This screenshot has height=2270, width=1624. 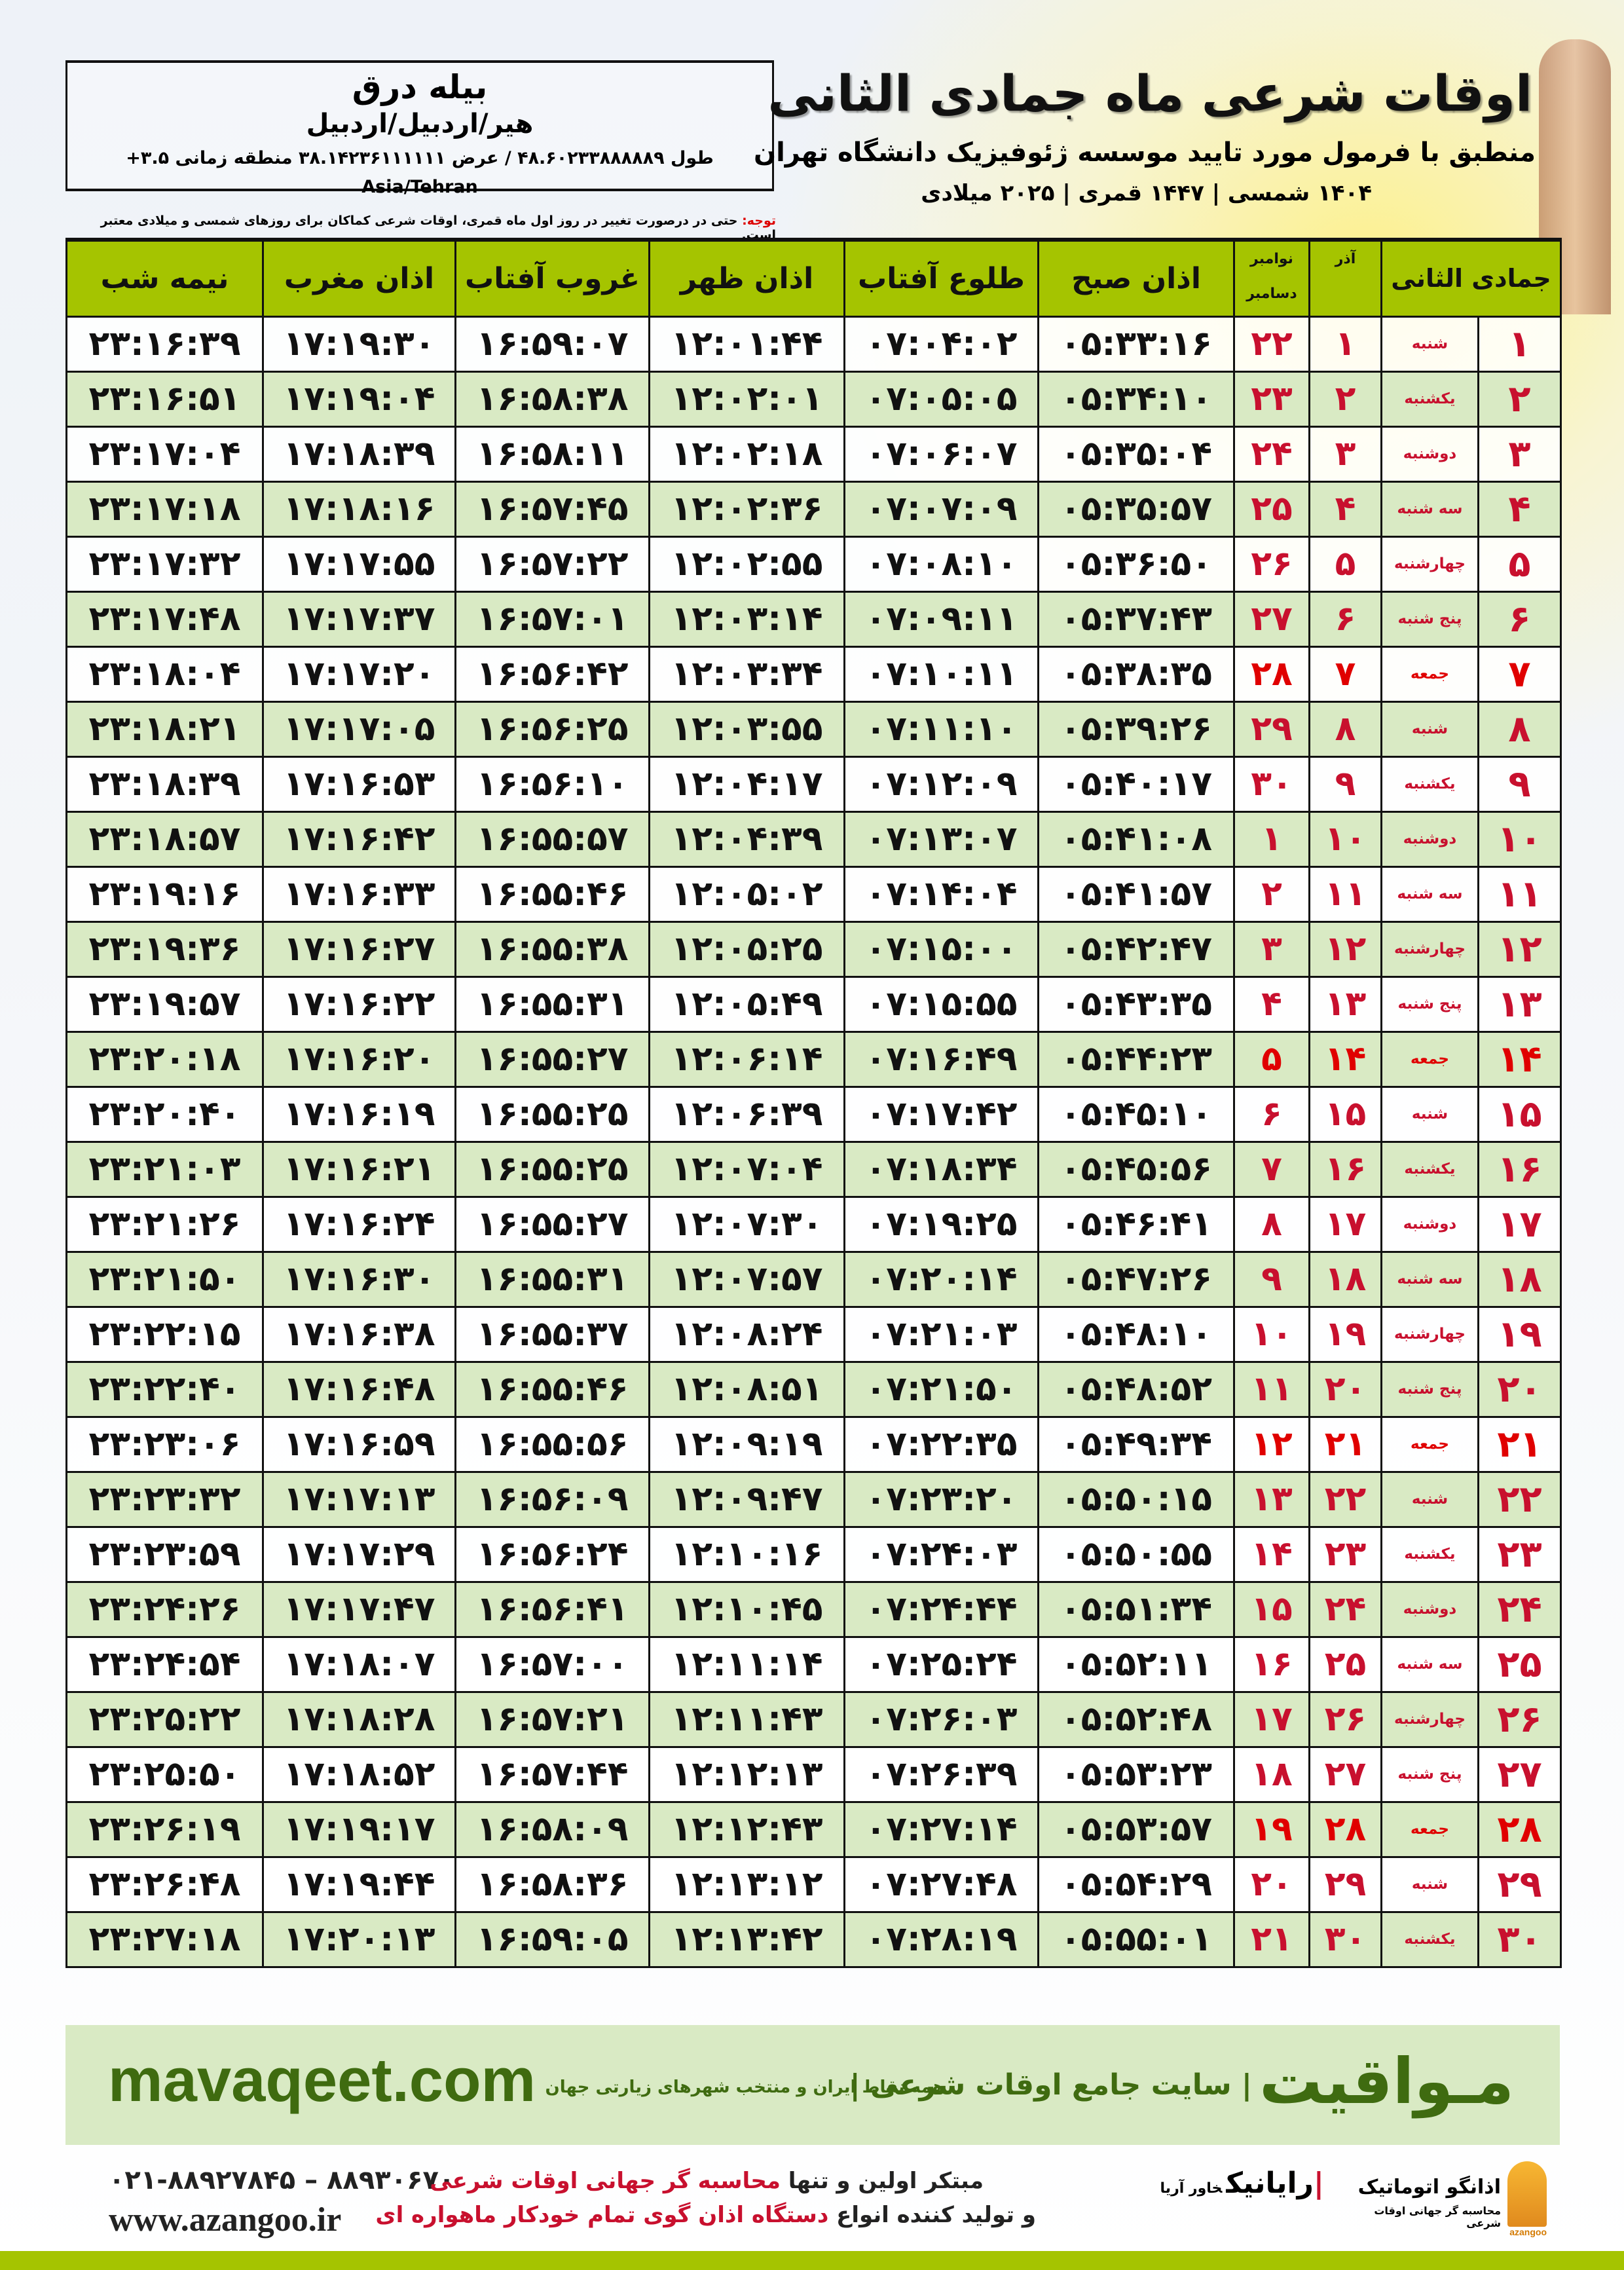 What do you see at coordinates (941, 1719) in the screenshot?
I see `sunrise-time: ۰۷:۲۶:۰۳` at bounding box center [941, 1719].